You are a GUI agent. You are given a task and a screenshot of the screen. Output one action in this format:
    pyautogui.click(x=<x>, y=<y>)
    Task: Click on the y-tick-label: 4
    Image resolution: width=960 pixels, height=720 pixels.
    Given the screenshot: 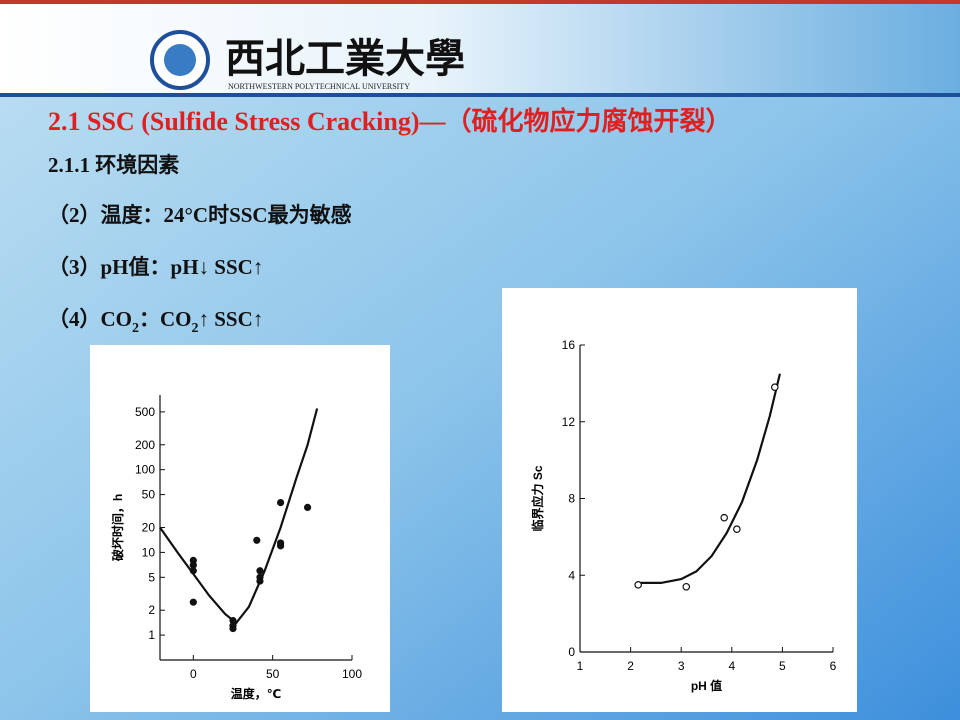 What is the action you would take?
    pyautogui.click(x=571, y=575)
    